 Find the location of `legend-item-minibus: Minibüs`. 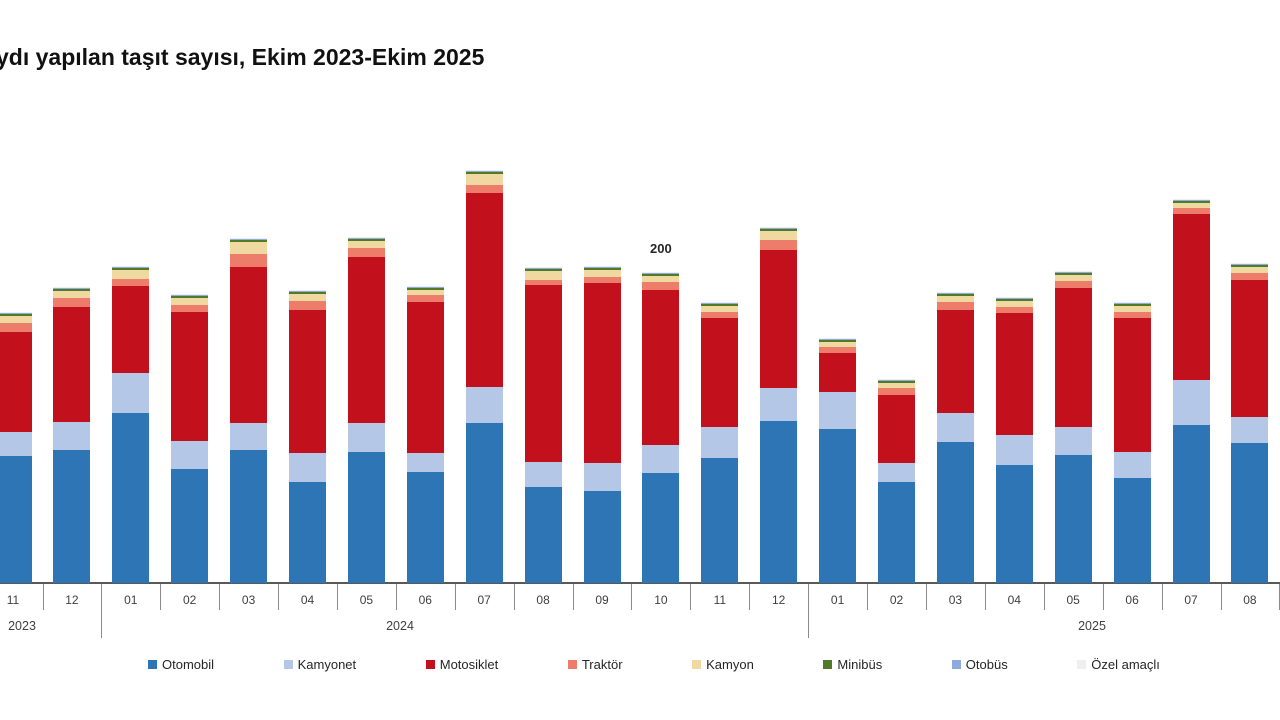

legend-item-minibus: Minibüs is located at coordinates (852, 664).